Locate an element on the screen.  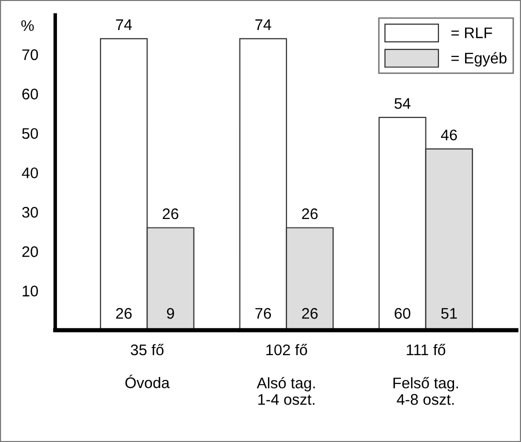
data-label: 54 is located at coordinates (402, 103).